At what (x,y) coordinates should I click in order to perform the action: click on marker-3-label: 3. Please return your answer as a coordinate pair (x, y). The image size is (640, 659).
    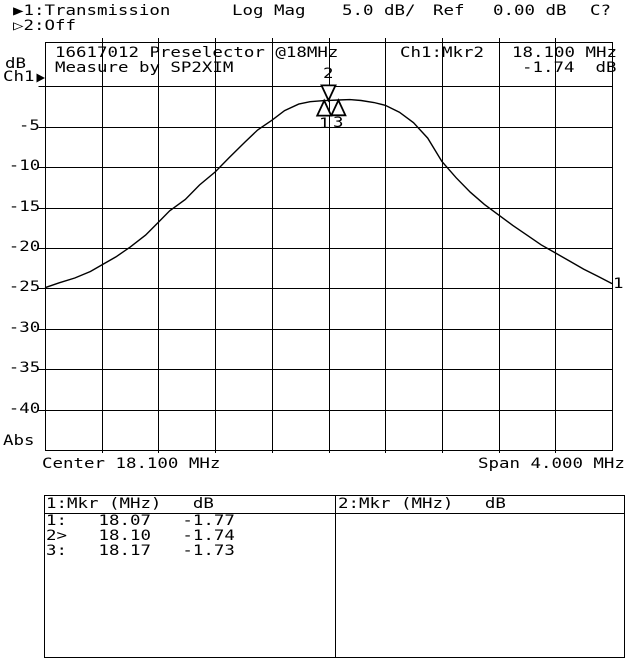
    Looking at the image, I should click on (338, 123).